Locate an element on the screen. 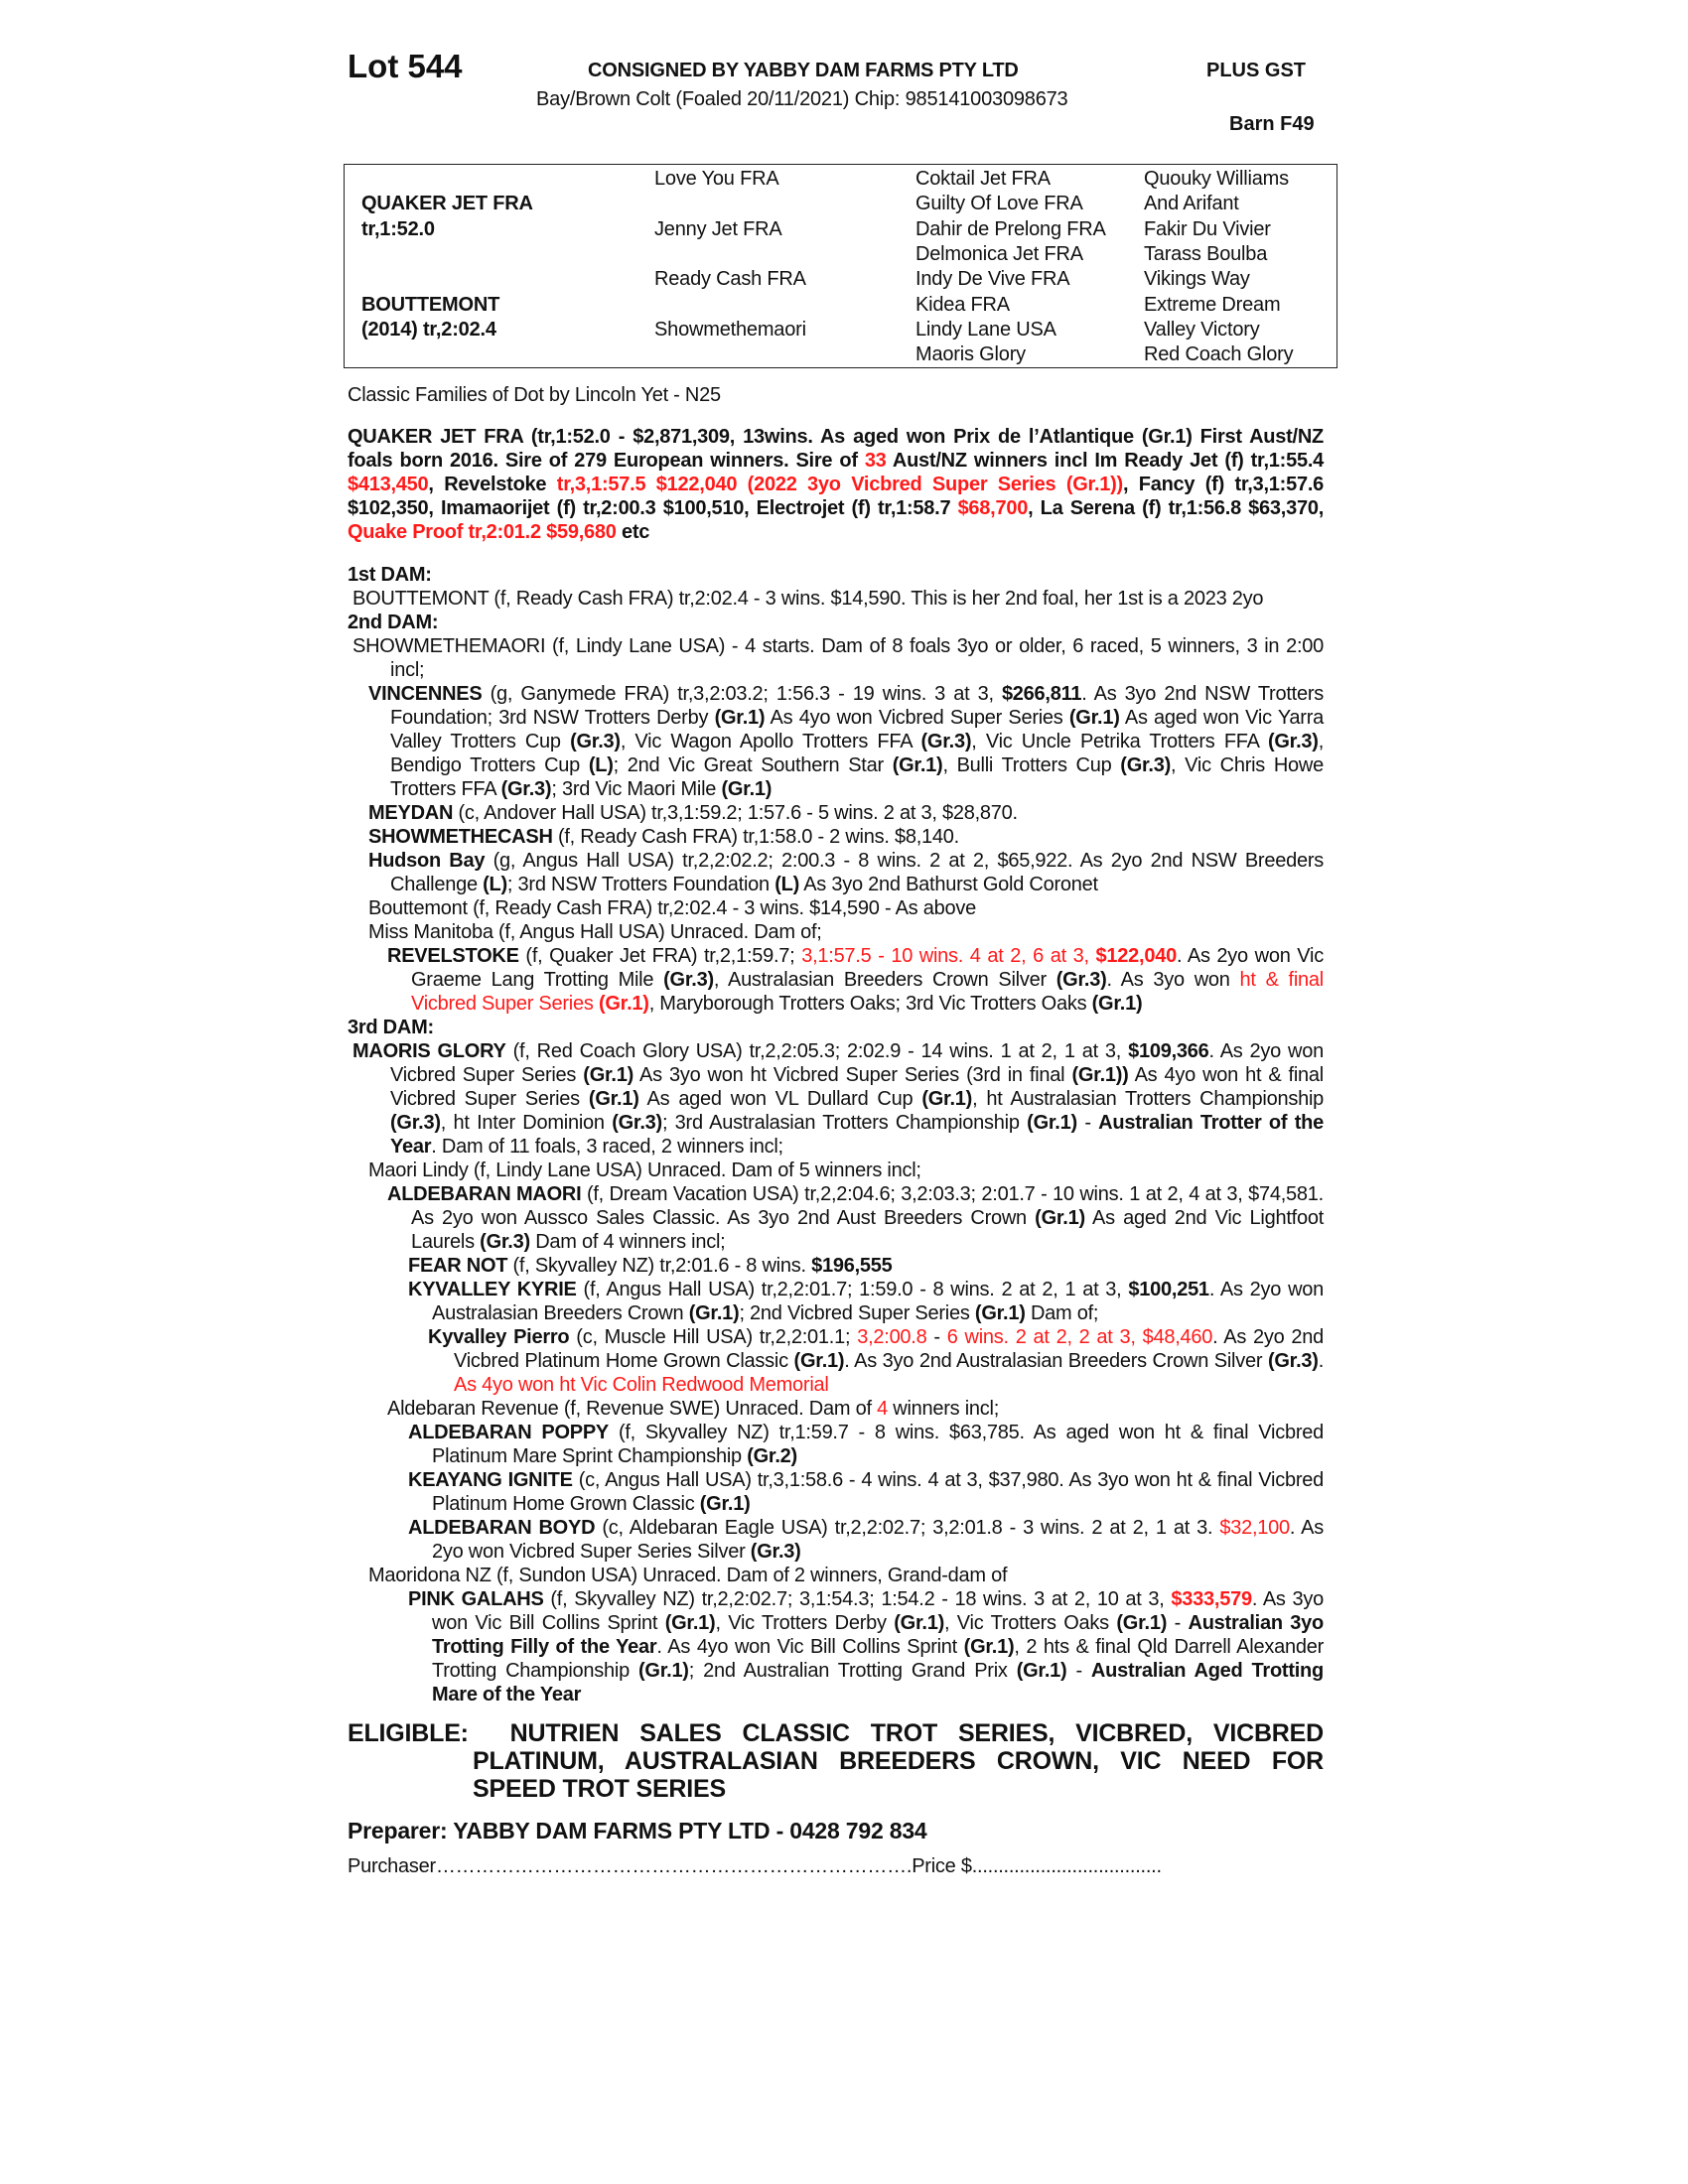 This screenshot has height=2184, width=1688. text-run: ; 2nd Vicbred Super Series is located at coordinates (857, 1313).